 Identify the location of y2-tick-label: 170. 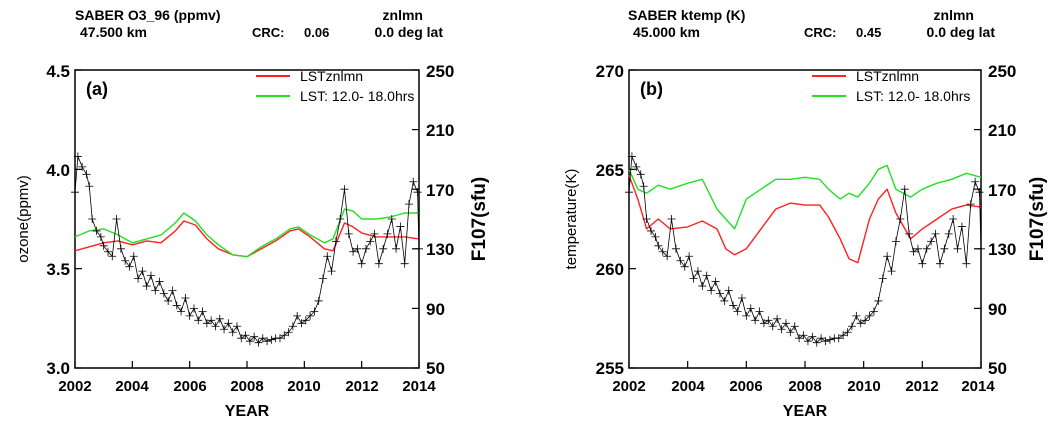
(440, 190).